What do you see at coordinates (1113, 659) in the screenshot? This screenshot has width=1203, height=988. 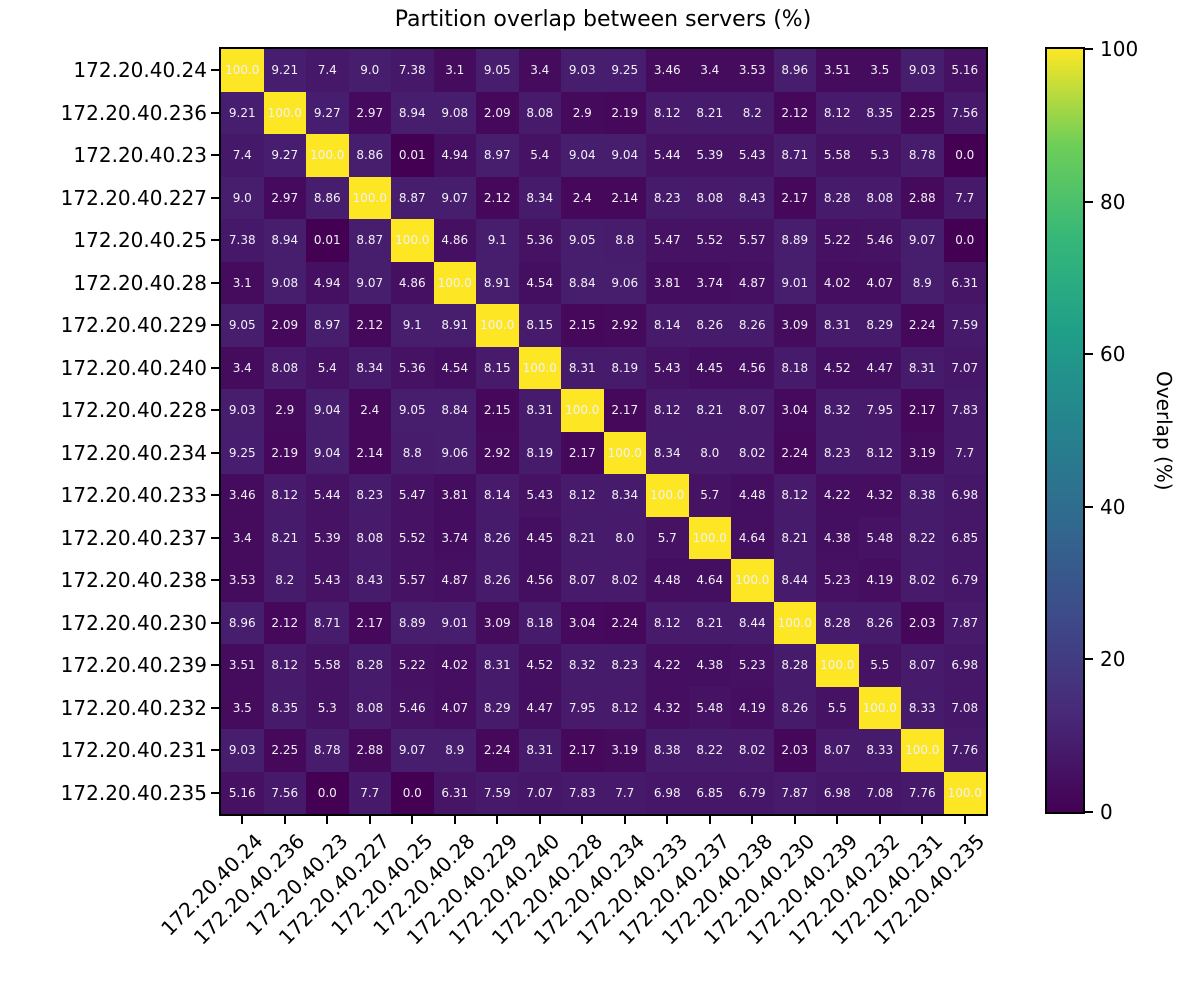 I see `colorbar-tick-label: 20` at bounding box center [1113, 659].